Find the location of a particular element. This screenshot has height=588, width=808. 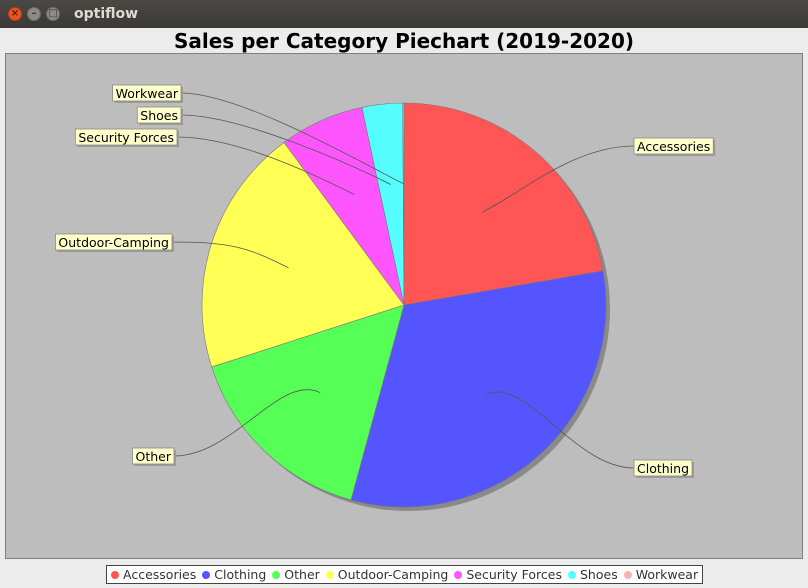

label-leader-workwear is located at coordinates (292, 138).